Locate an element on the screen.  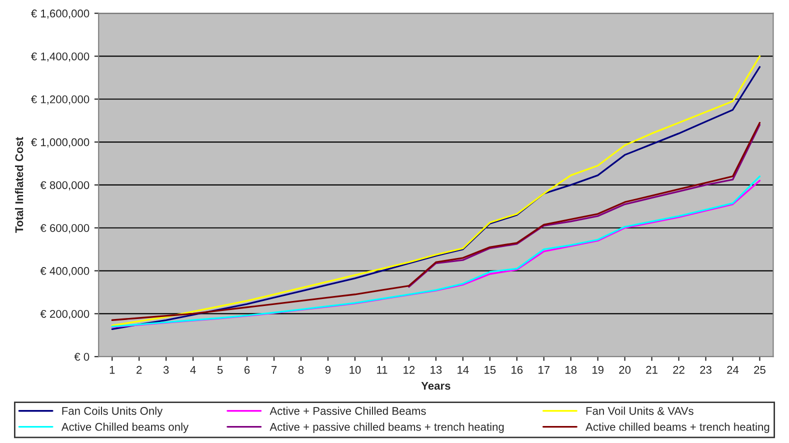
x-tick-label: 13 is located at coordinates (436, 370).